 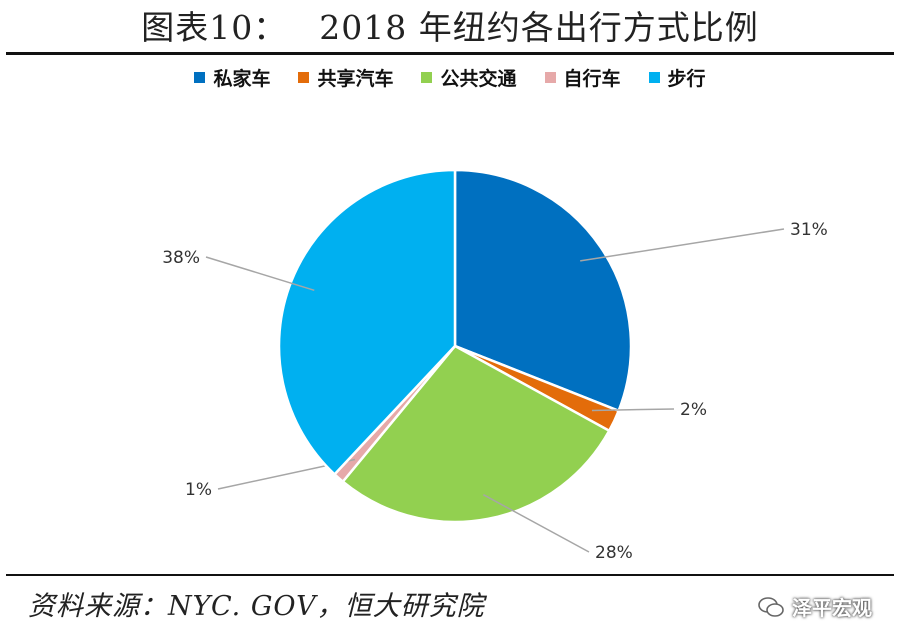 What do you see at coordinates (693, 410) in the screenshot?
I see `data-label: 2%` at bounding box center [693, 410].